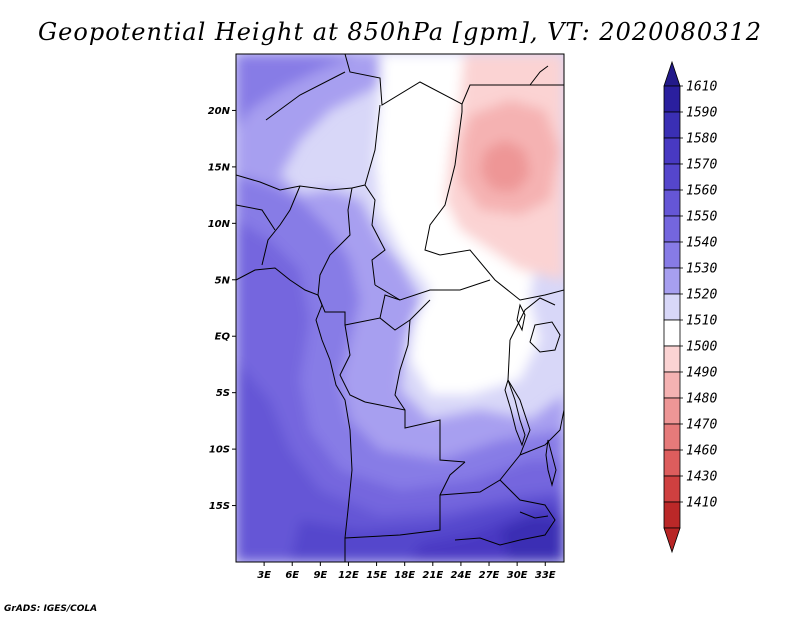 This screenshot has height=618, width=800. Describe the element at coordinates (348, 575) in the screenshot. I see `lon-tick-label: 12E` at that location.